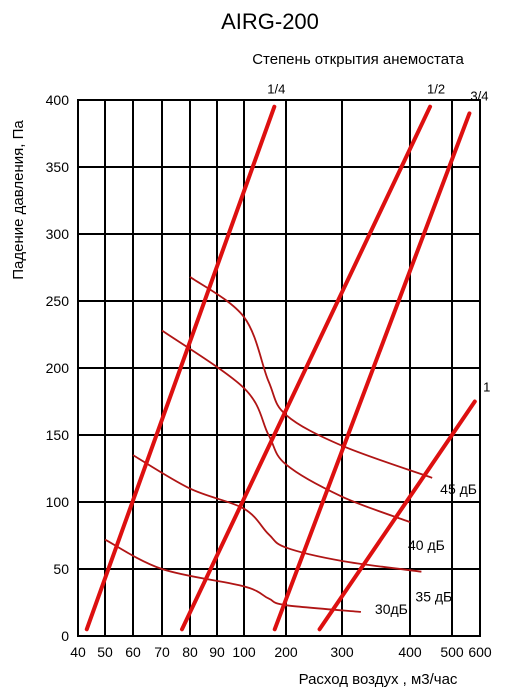 Image resolution: width=516 pixels, height=700 pixels. Describe the element at coordinates (58, 100) in the screenshot. I see `y-tick-label: 400` at that location.